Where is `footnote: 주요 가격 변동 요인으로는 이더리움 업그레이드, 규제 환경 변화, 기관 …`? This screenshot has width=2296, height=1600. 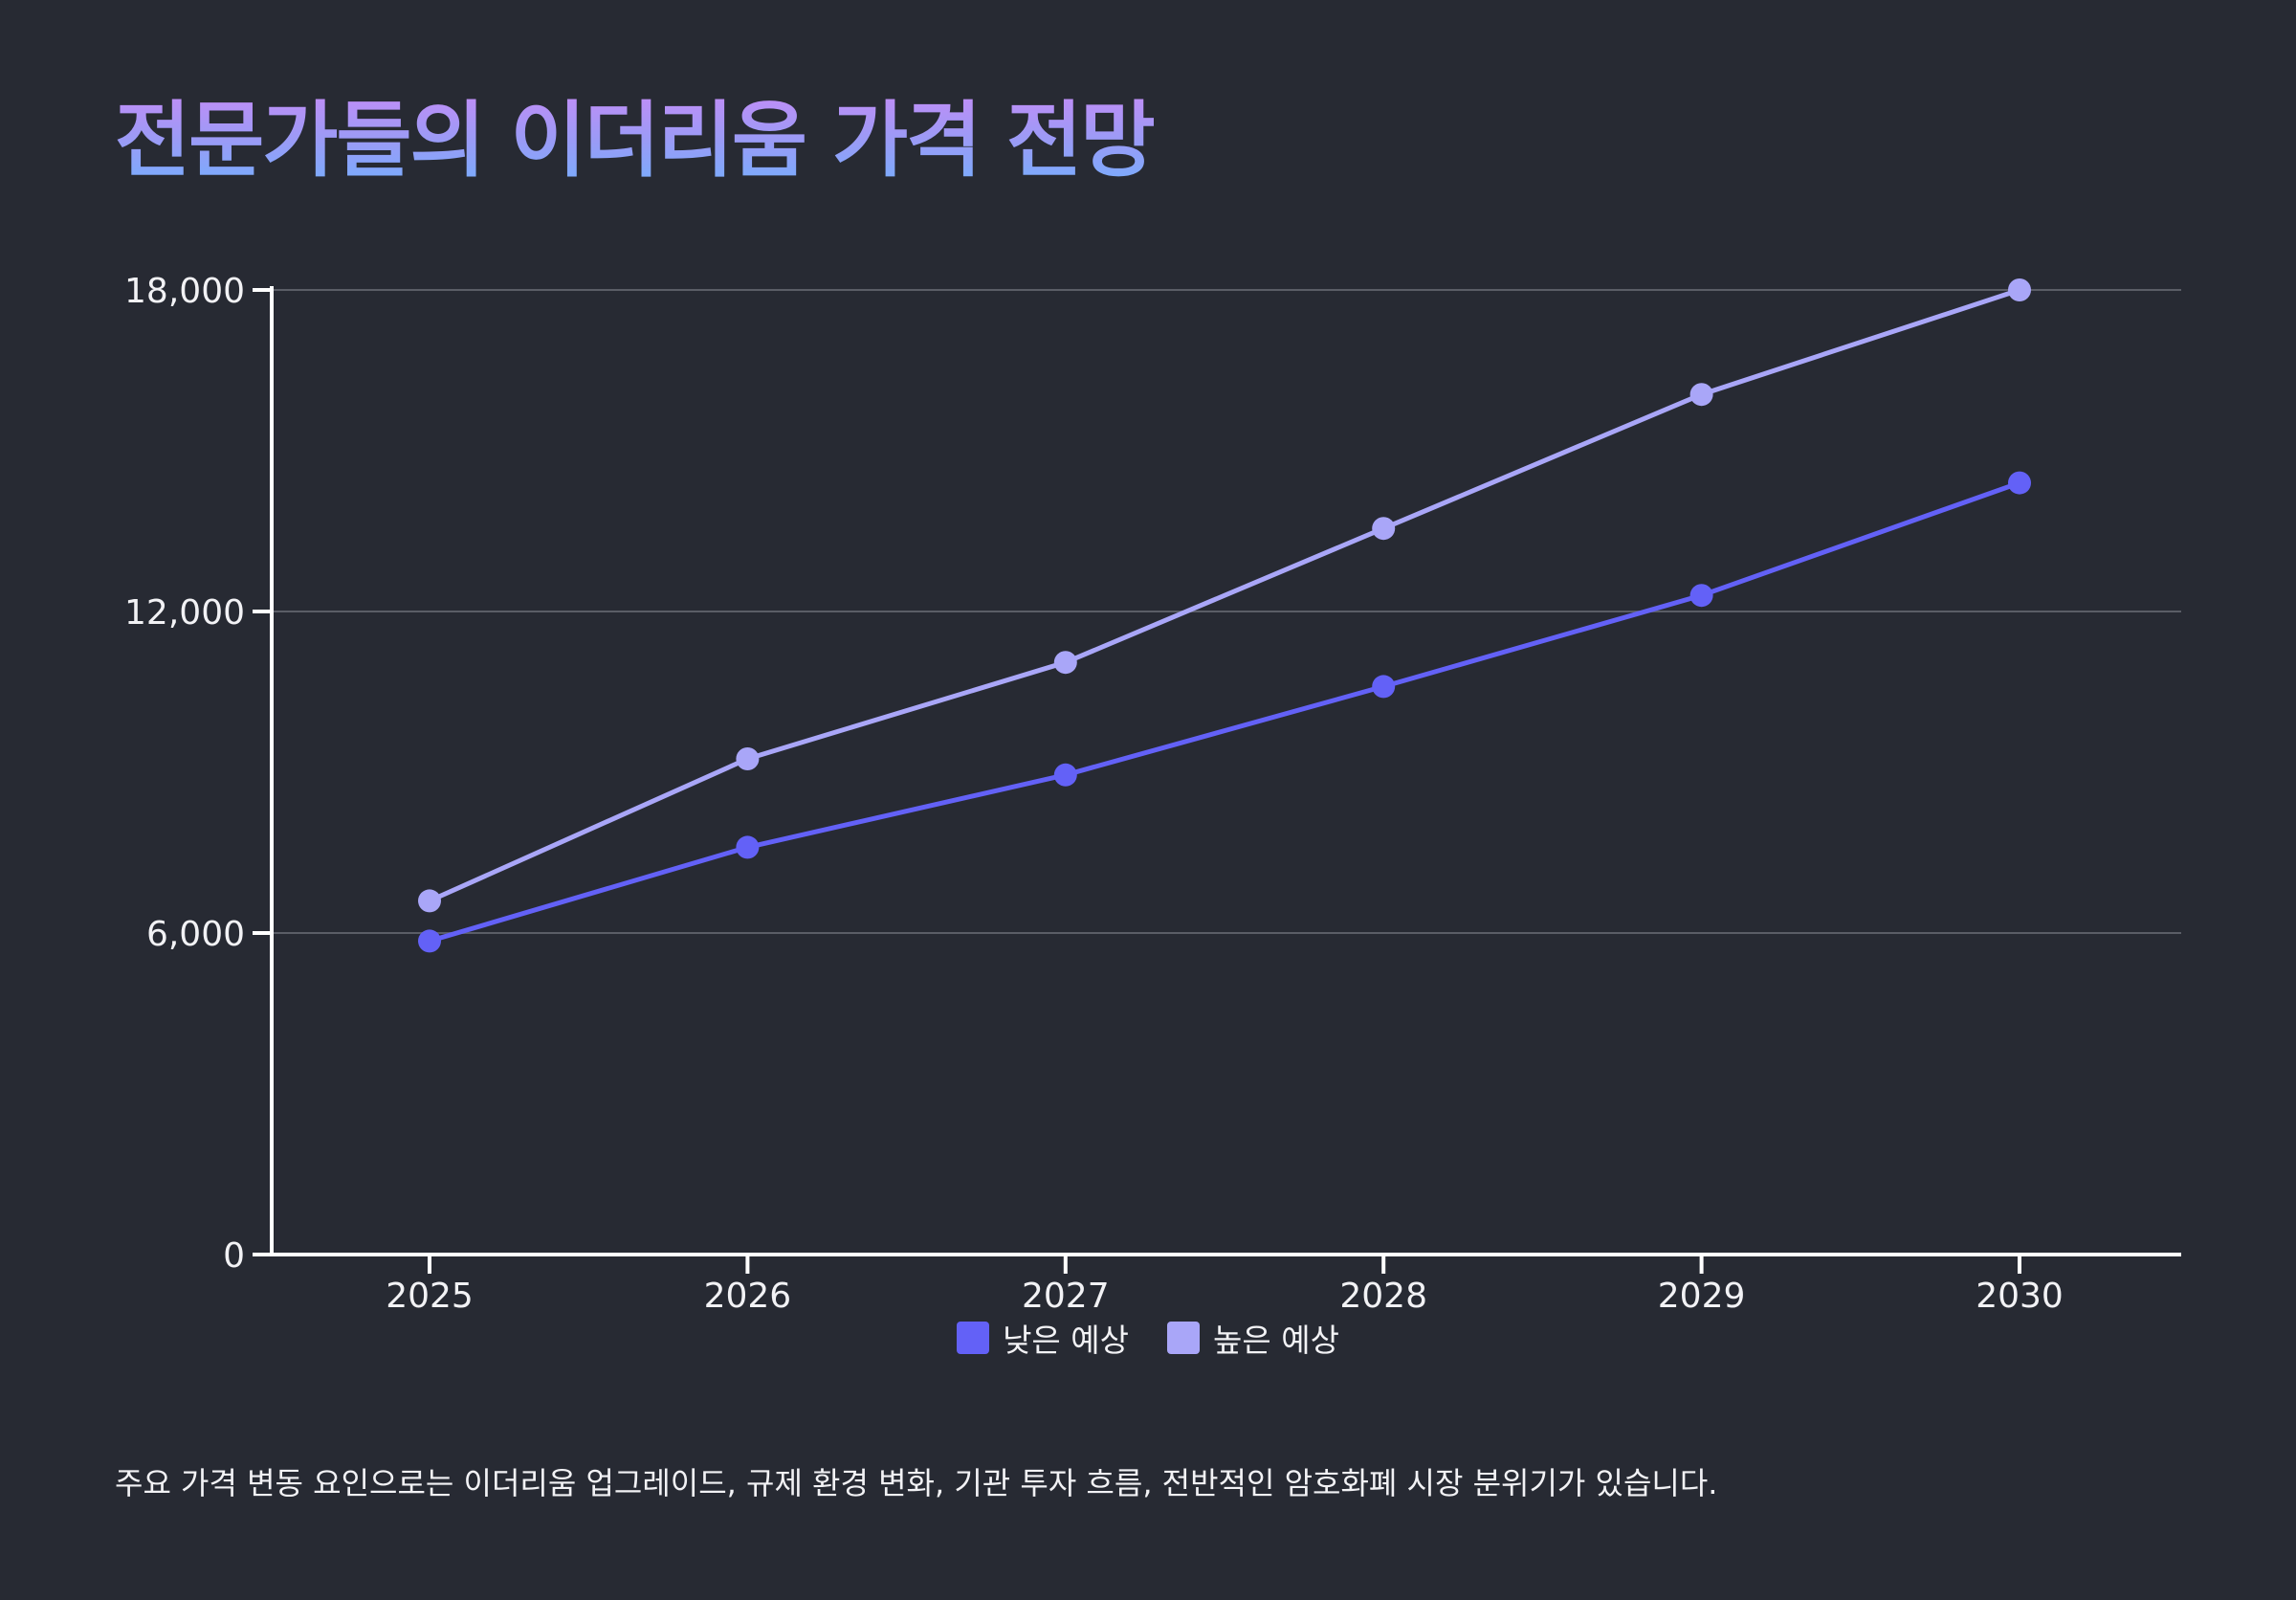
footnote: 주요 가격 변동 요인으로는 이더리움 업그레이드, 규제 환경 변화, 기관 … is located at coordinates (916, 1483).